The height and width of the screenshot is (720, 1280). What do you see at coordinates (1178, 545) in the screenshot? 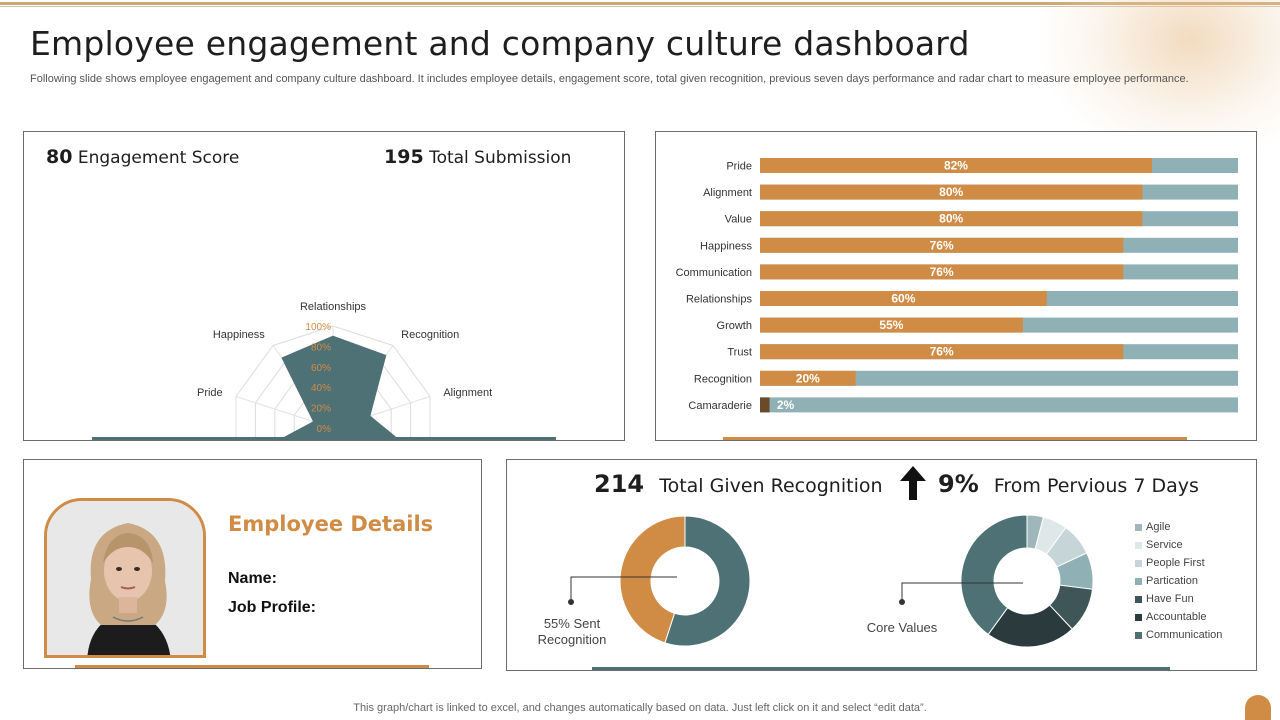
I see `legend-item: Service` at bounding box center [1178, 545].